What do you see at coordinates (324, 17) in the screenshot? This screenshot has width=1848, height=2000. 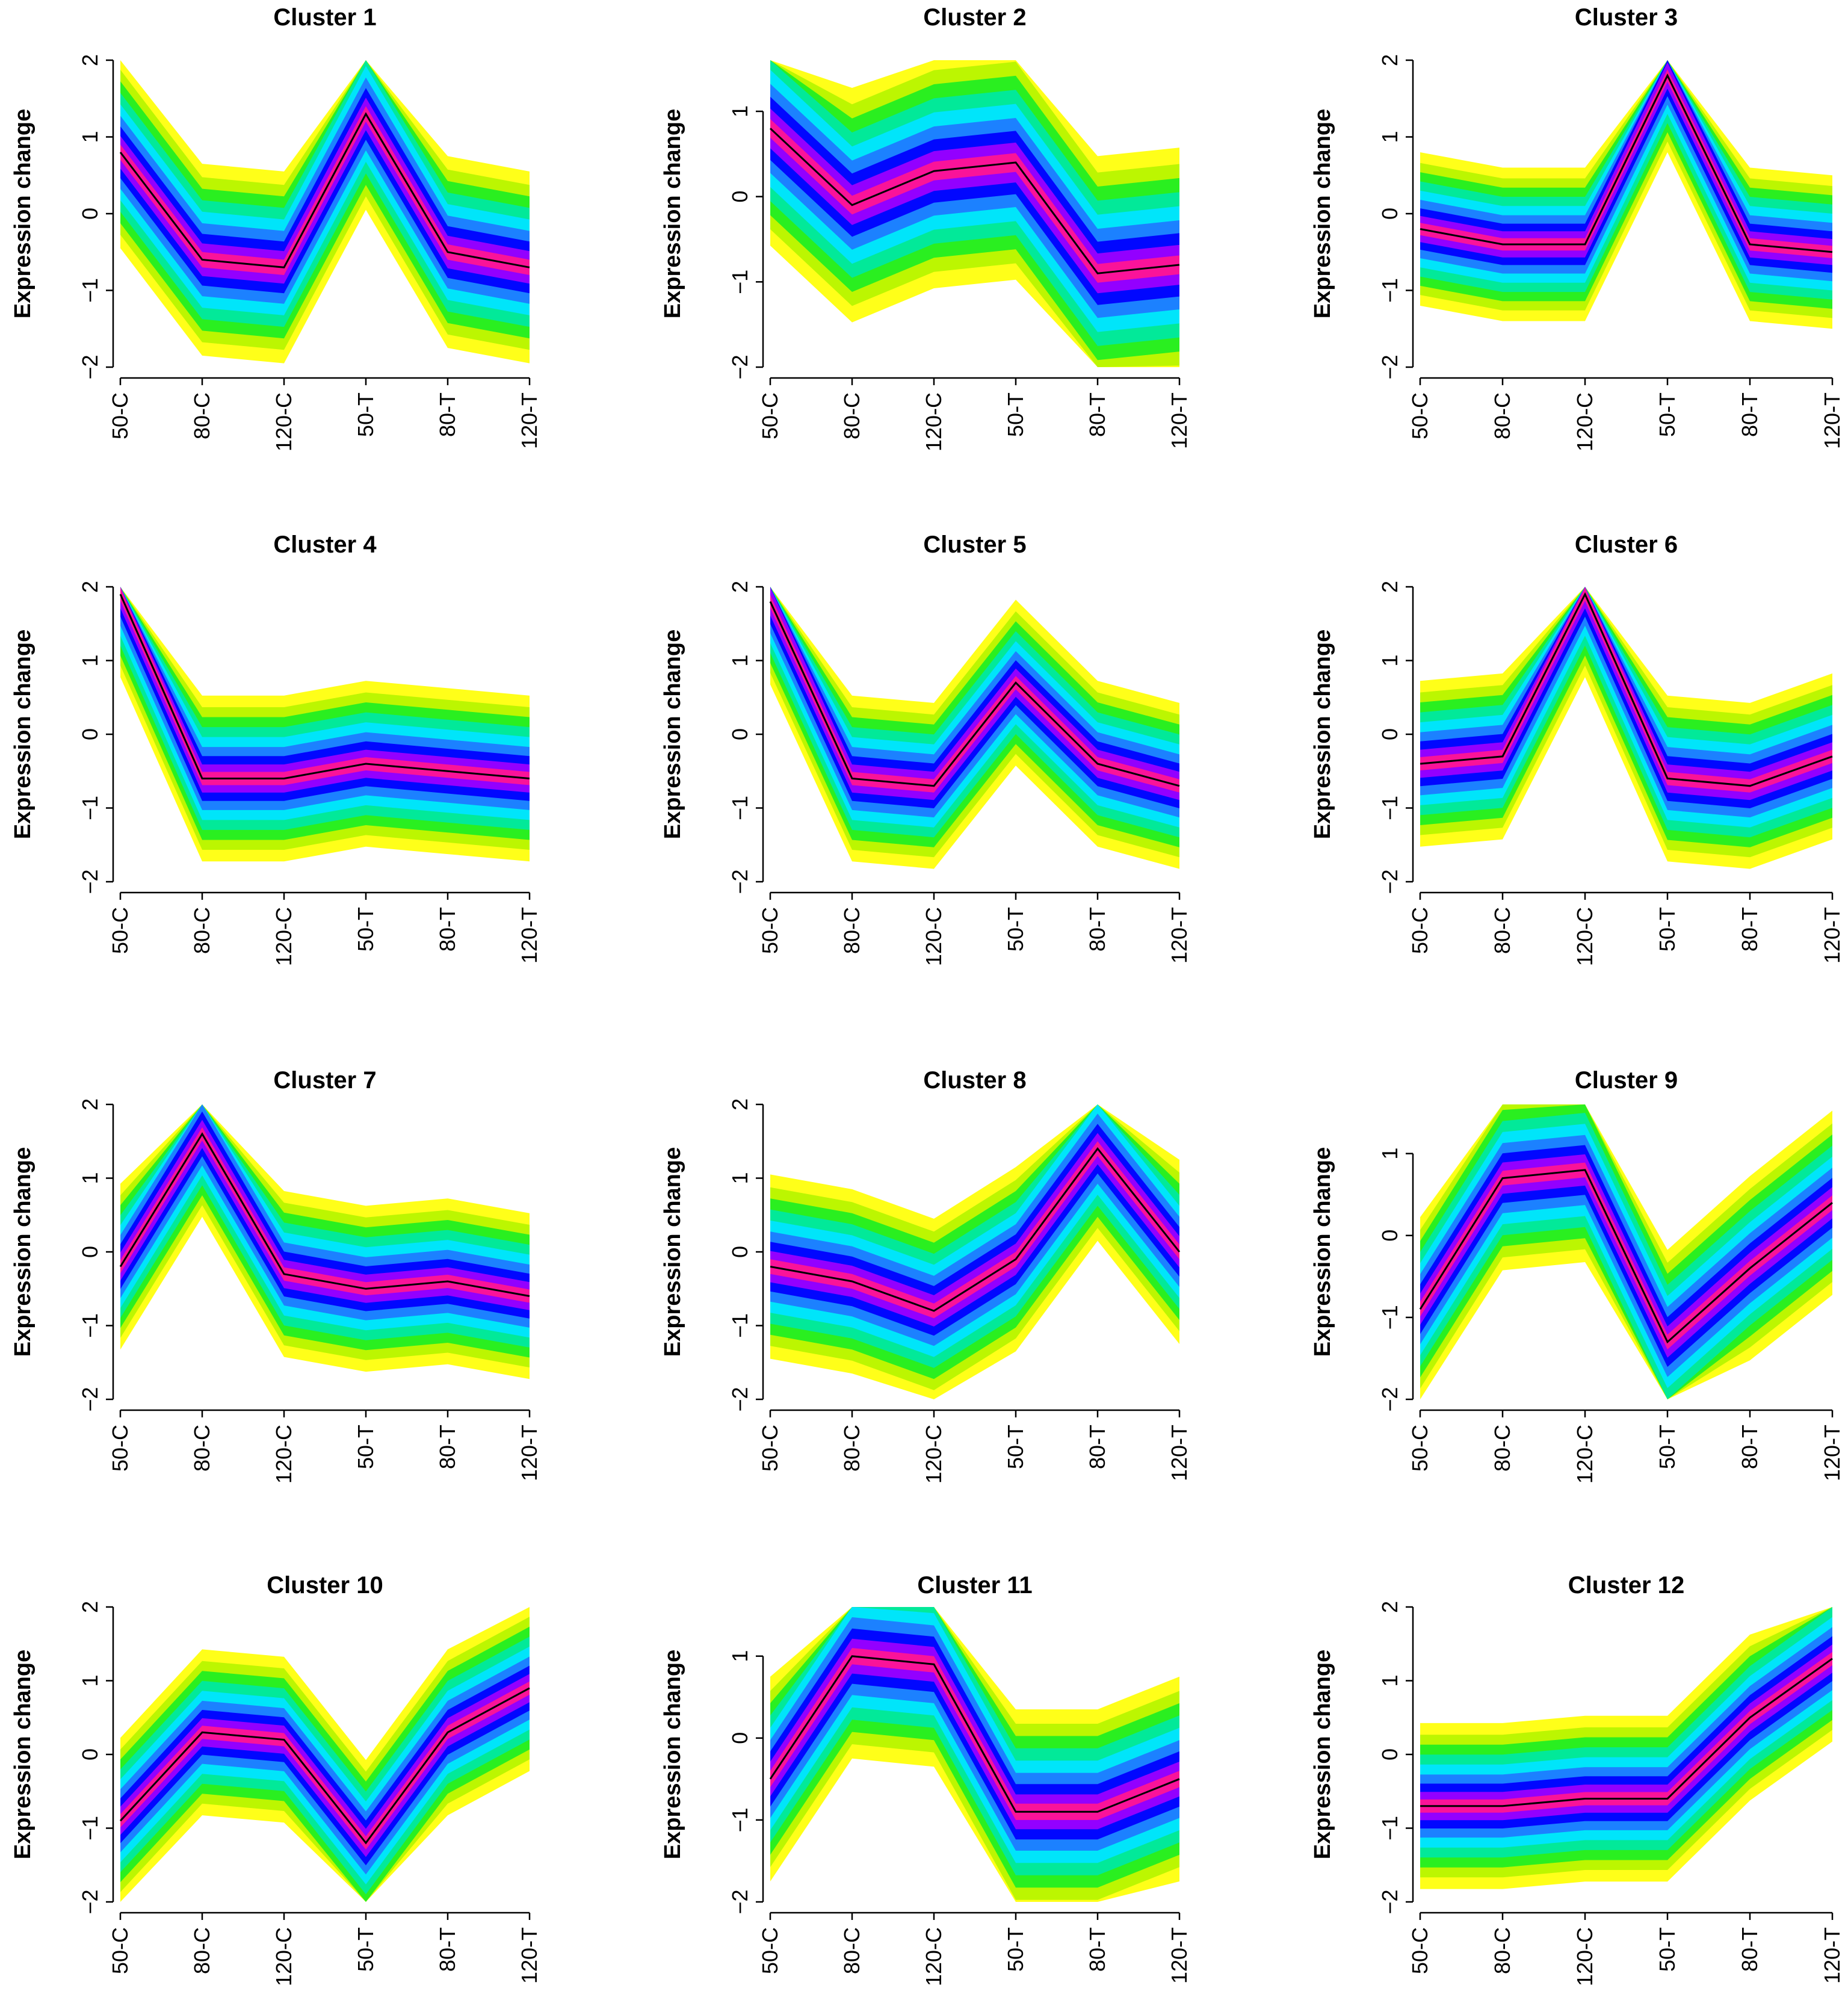 I see `cluster-title: Cluster 1` at bounding box center [324, 17].